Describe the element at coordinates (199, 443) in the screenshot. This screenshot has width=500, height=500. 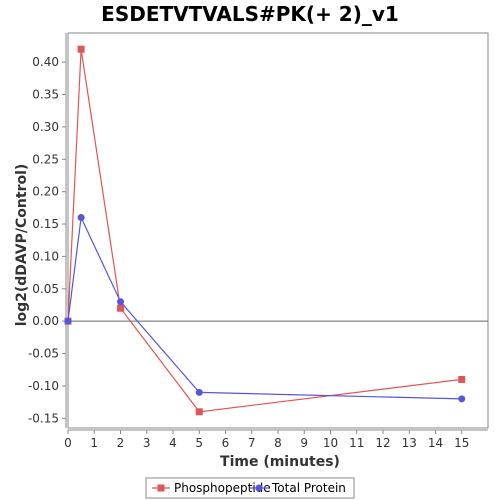
I see `x-tick-label: 5` at that location.